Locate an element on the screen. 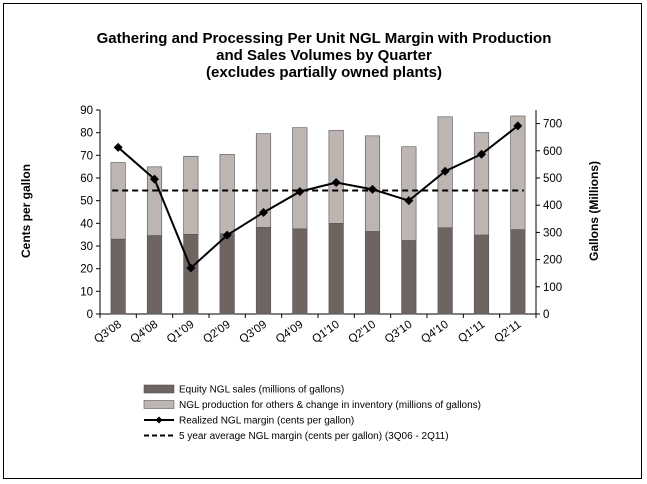  chart-title-line-3: (excludes partially owned plants) is located at coordinates (324, 72).